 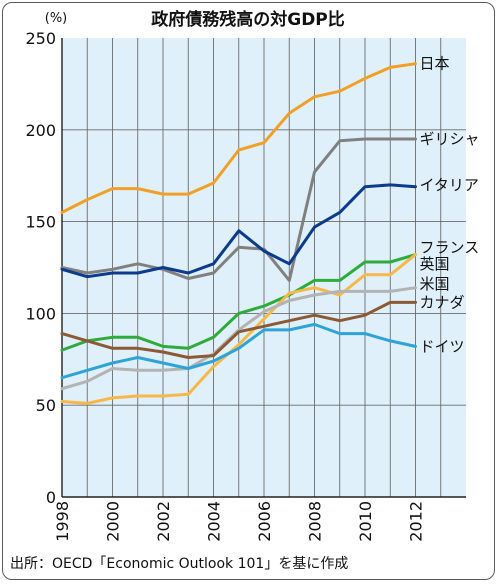 What do you see at coordinates (40, 38) in the screenshot?
I see `y-tick-label: 250` at bounding box center [40, 38].